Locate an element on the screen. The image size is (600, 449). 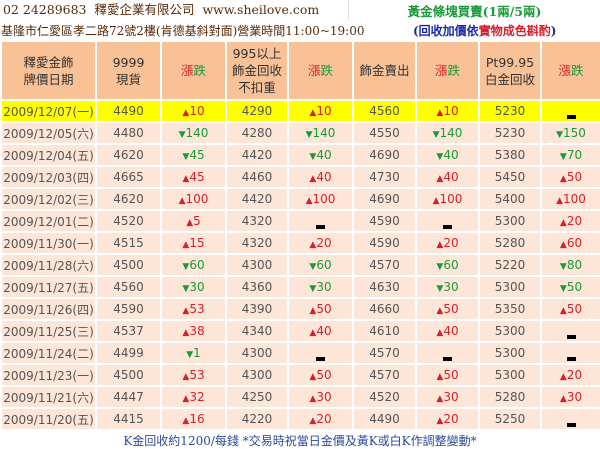
website-link: www.sheilove.com is located at coordinates (261, 9).